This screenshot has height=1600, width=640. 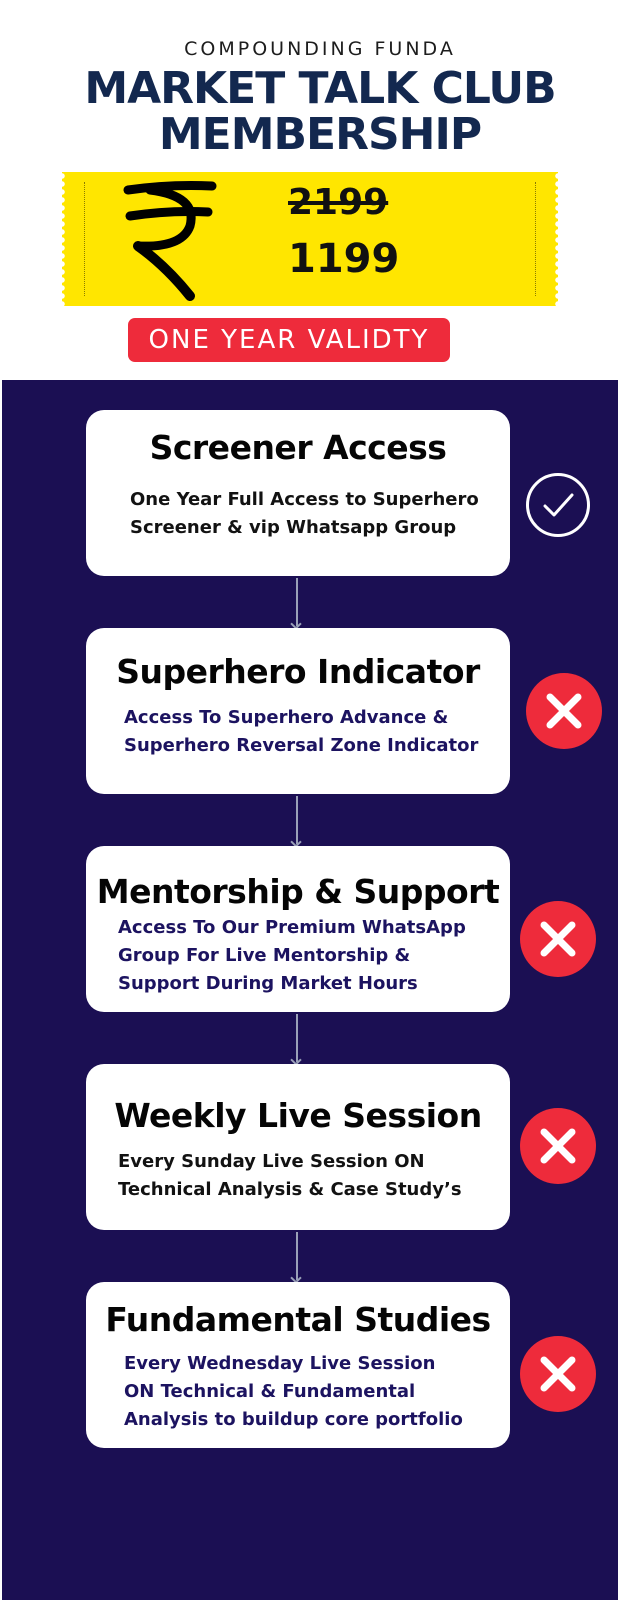 What do you see at coordinates (320, 88) in the screenshot?
I see `title-line-1: MARKET TALK CLUB` at bounding box center [320, 88].